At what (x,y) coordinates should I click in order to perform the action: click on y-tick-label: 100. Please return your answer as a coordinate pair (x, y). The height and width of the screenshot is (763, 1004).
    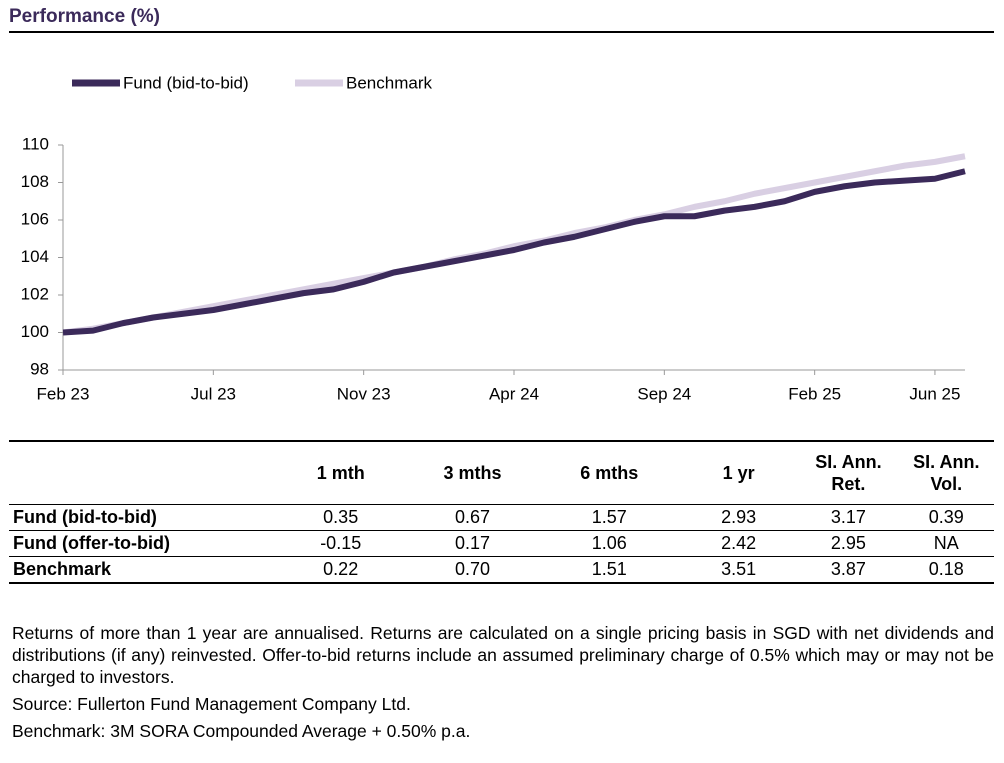
    Looking at the image, I should click on (35, 331).